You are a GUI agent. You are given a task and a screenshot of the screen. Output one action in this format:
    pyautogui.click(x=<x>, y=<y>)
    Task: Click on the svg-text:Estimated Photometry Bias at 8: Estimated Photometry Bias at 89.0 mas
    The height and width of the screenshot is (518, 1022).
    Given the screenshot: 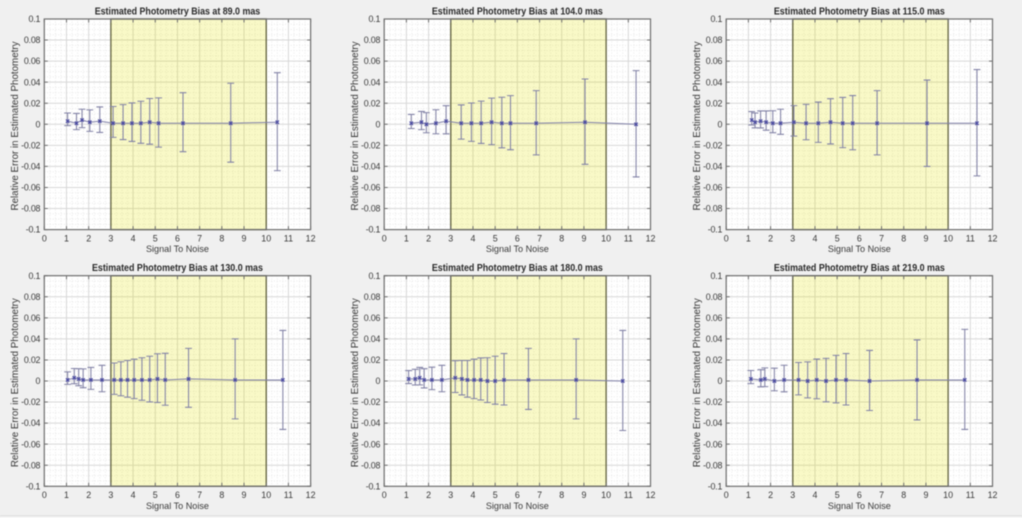 What is the action you would take?
    pyautogui.click(x=178, y=11)
    